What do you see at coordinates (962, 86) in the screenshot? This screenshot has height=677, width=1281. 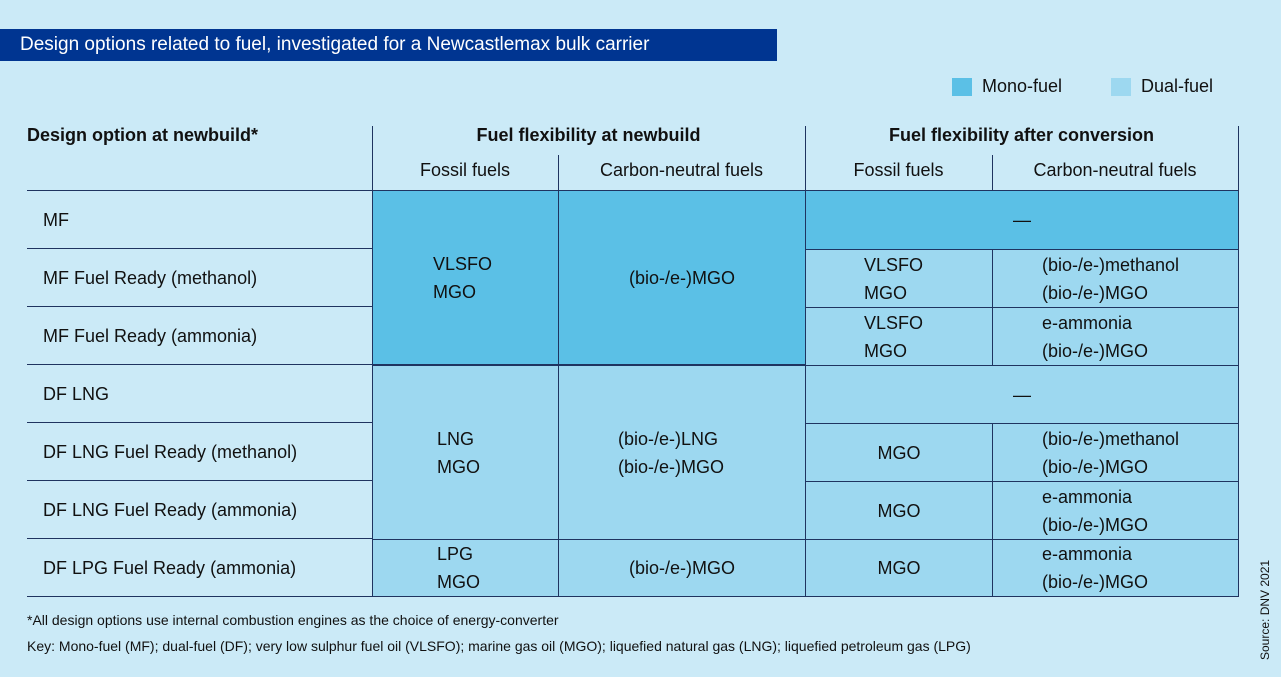 I see `mono-swatch` at bounding box center [962, 86].